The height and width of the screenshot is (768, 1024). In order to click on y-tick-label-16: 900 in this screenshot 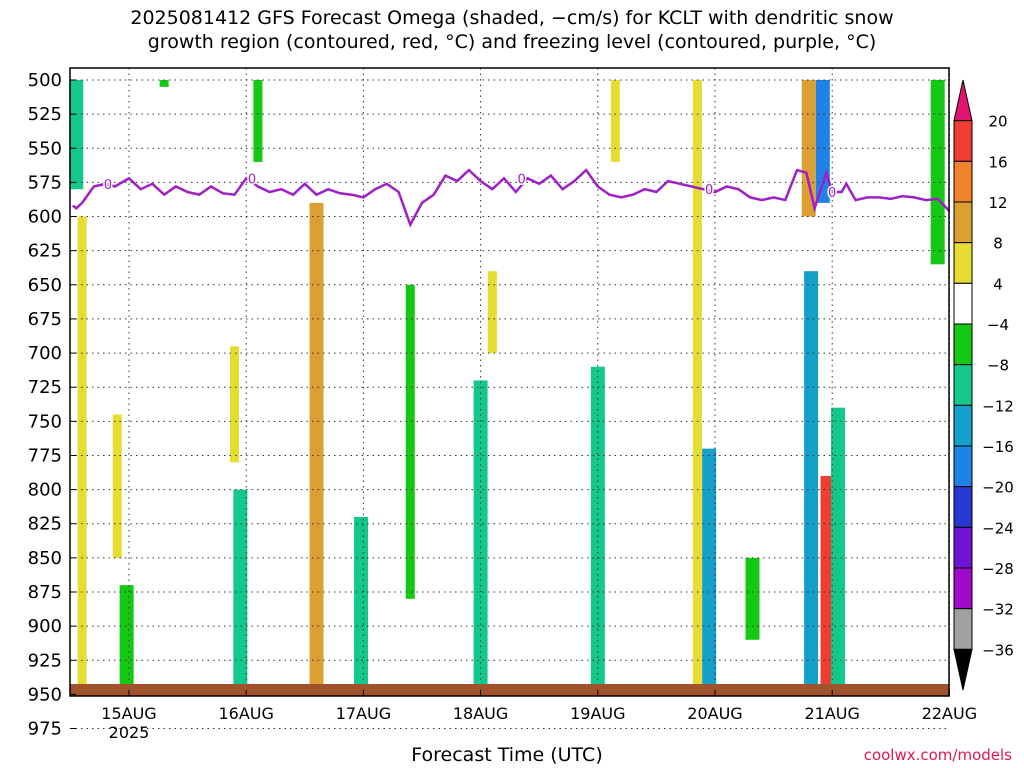, I will do `click(45, 626)`.